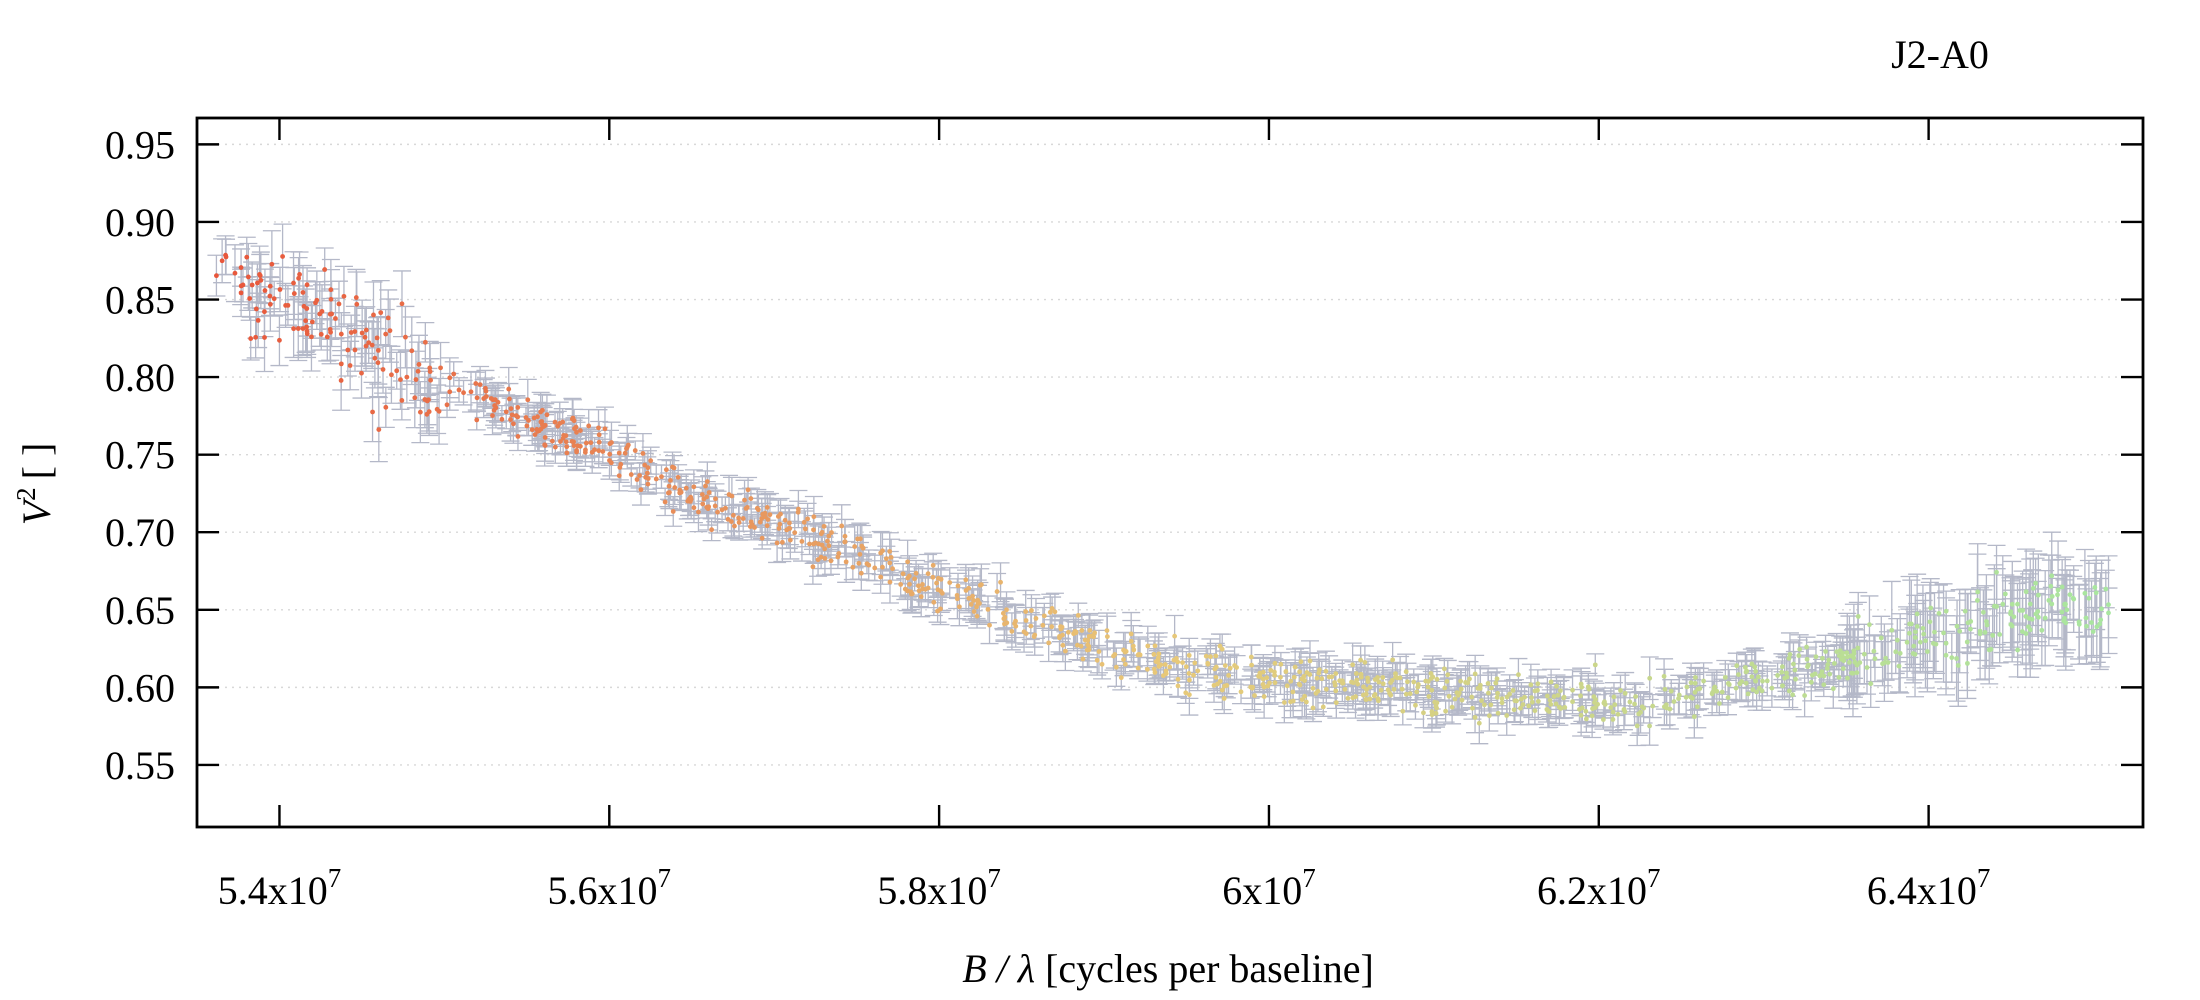 Image resolution: width=2200 pixels, height=1000 pixels. What do you see at coordinates (280, 888) in the screenshot?
I see `x-tick-label: 5.4x10⁷` at bounding box center [280, 888].